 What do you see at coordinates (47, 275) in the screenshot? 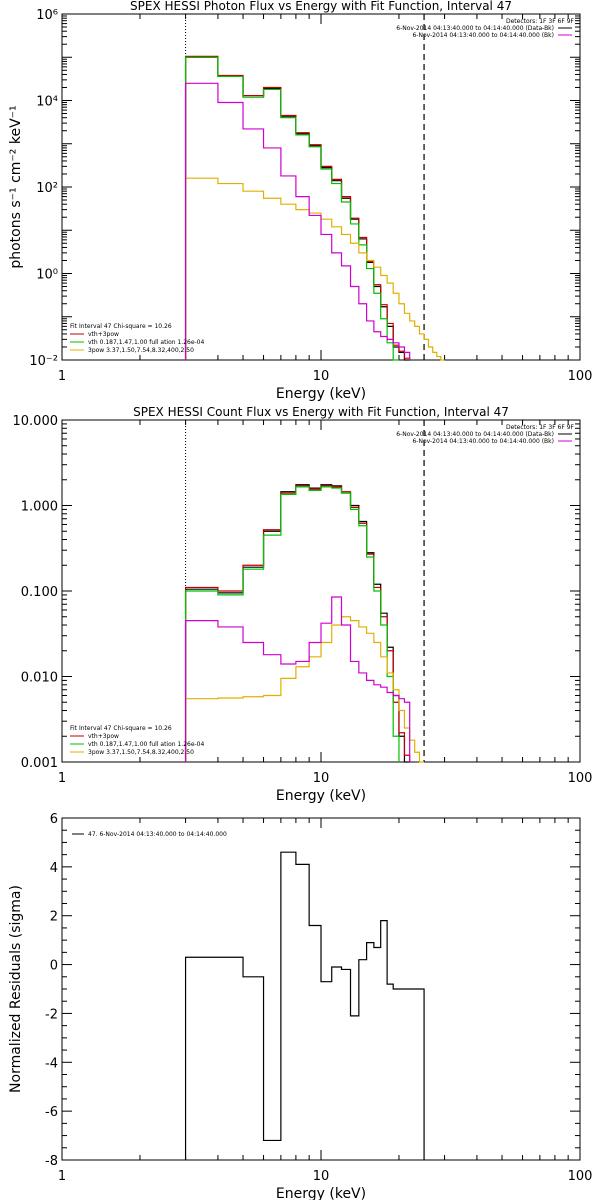
I see `y-tick-label: 10⁰` at bounding box center [47, 275].